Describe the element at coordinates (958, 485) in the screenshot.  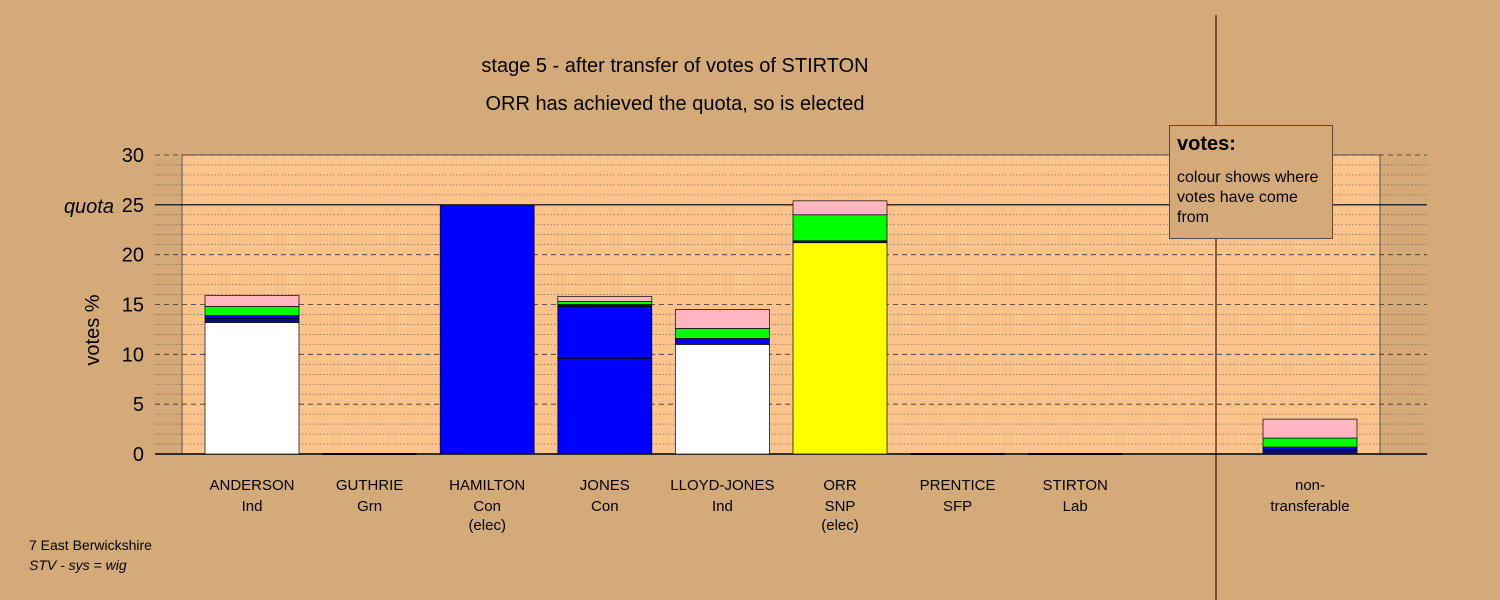
I see `candidate-name: PRENTICE` at that location.